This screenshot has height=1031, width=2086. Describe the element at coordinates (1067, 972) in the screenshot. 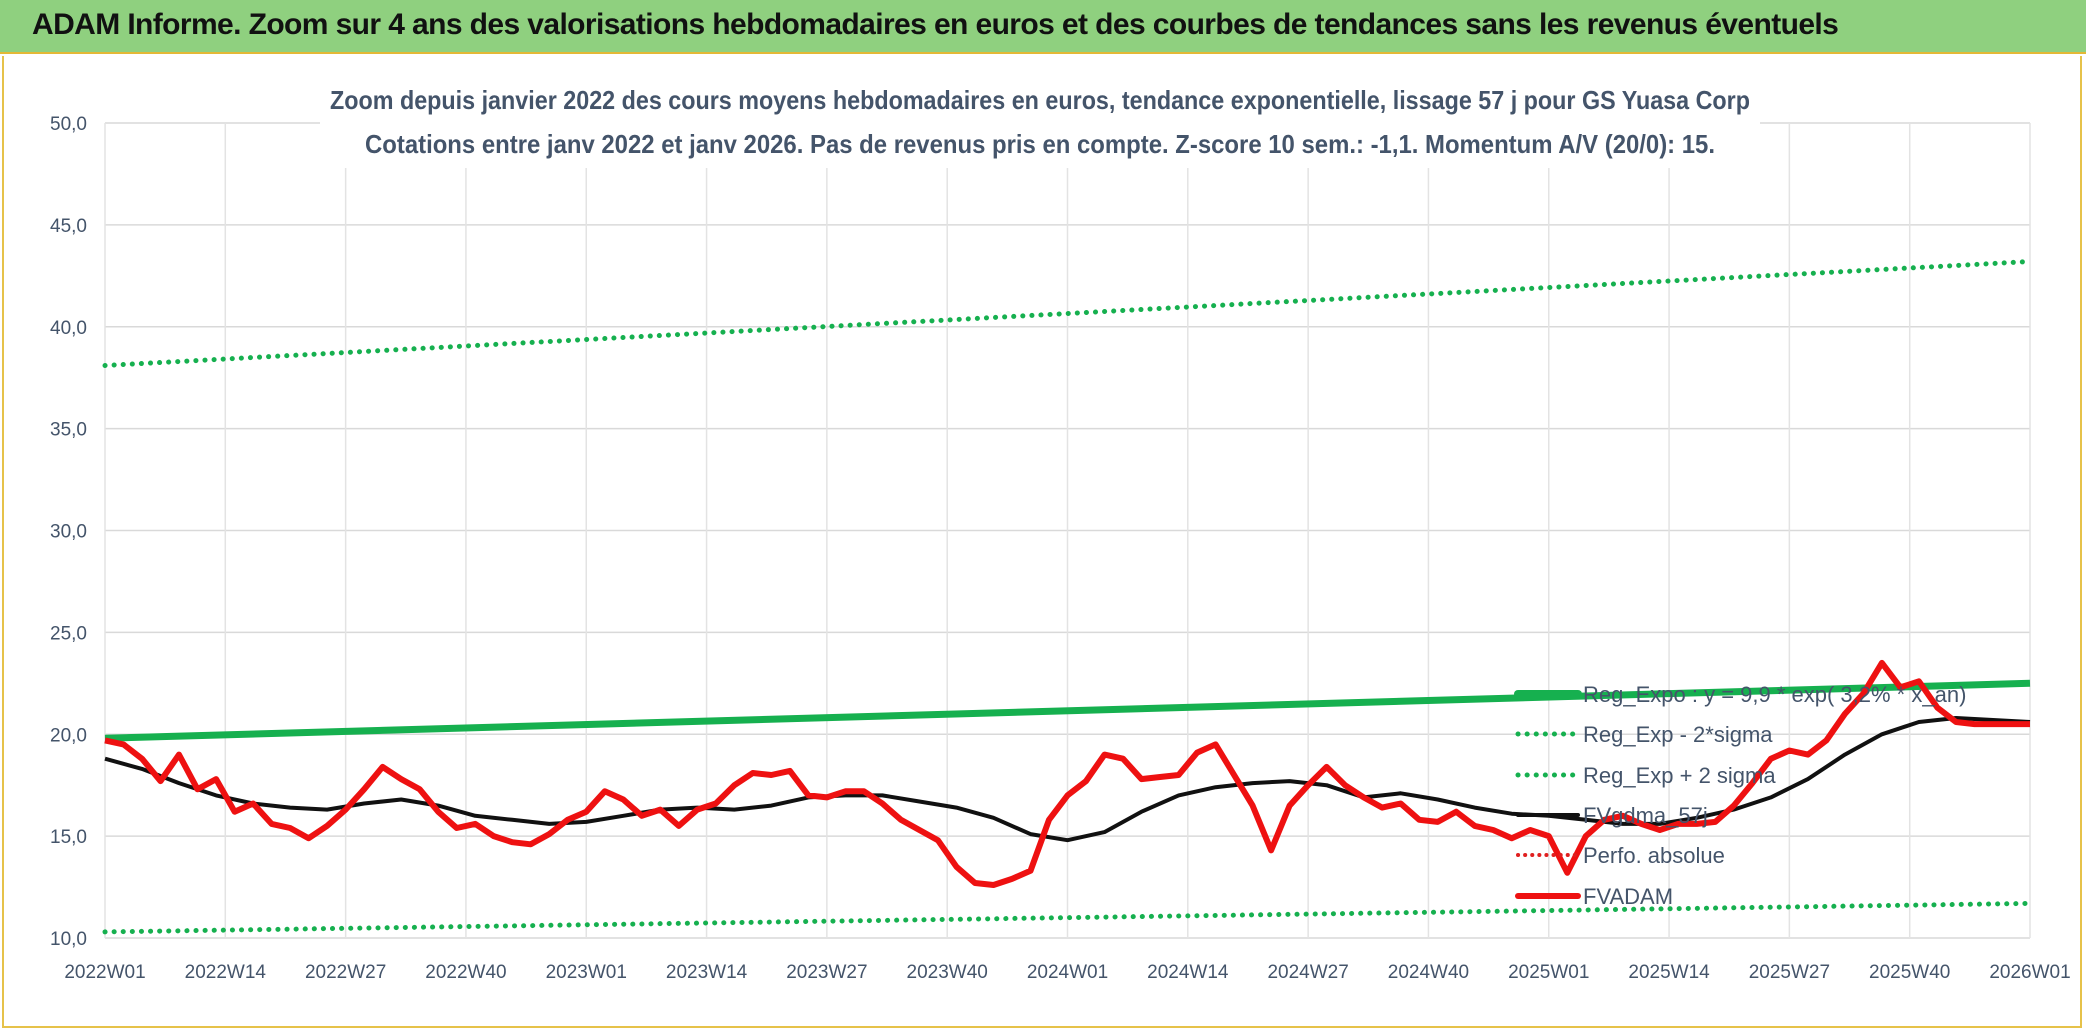

I see `x-tick-label: 2024W01` at that location.